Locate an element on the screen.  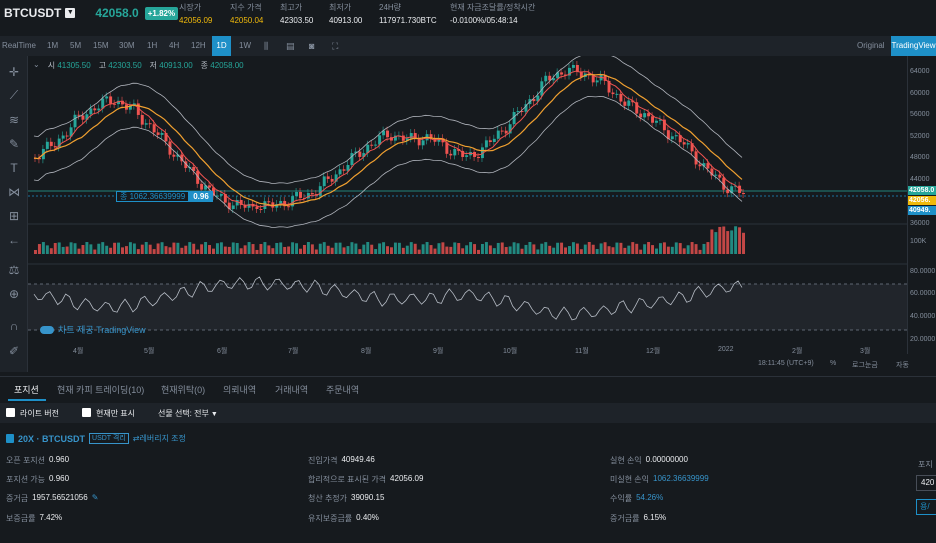
symbol-selector: BTCUSDT ▼ is located at coordinates (40, 13).